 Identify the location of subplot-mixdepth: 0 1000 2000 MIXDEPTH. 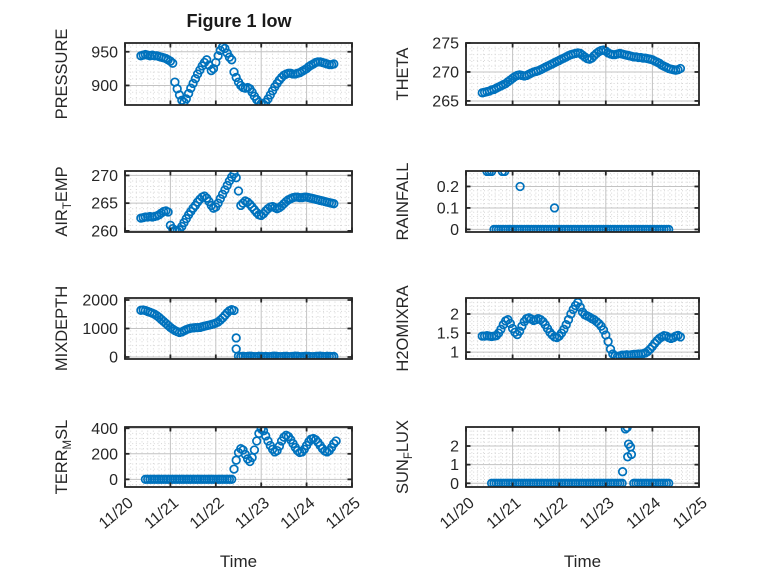
(203, 328).